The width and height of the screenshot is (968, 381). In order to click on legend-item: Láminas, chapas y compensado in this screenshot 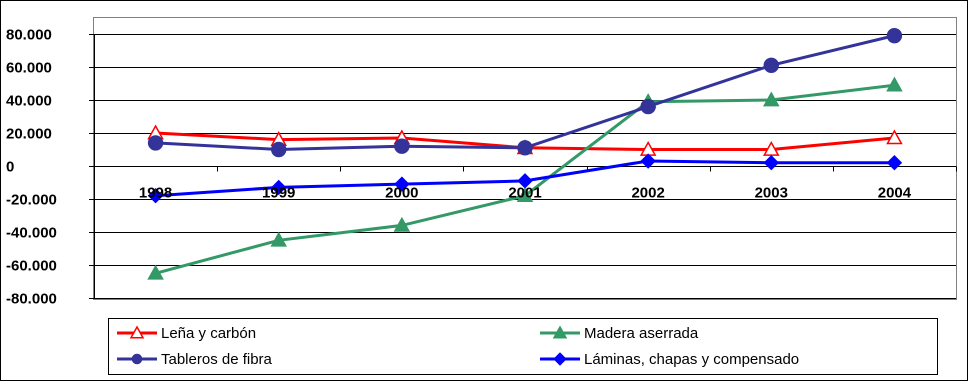, I will do `click(669, 359)`.